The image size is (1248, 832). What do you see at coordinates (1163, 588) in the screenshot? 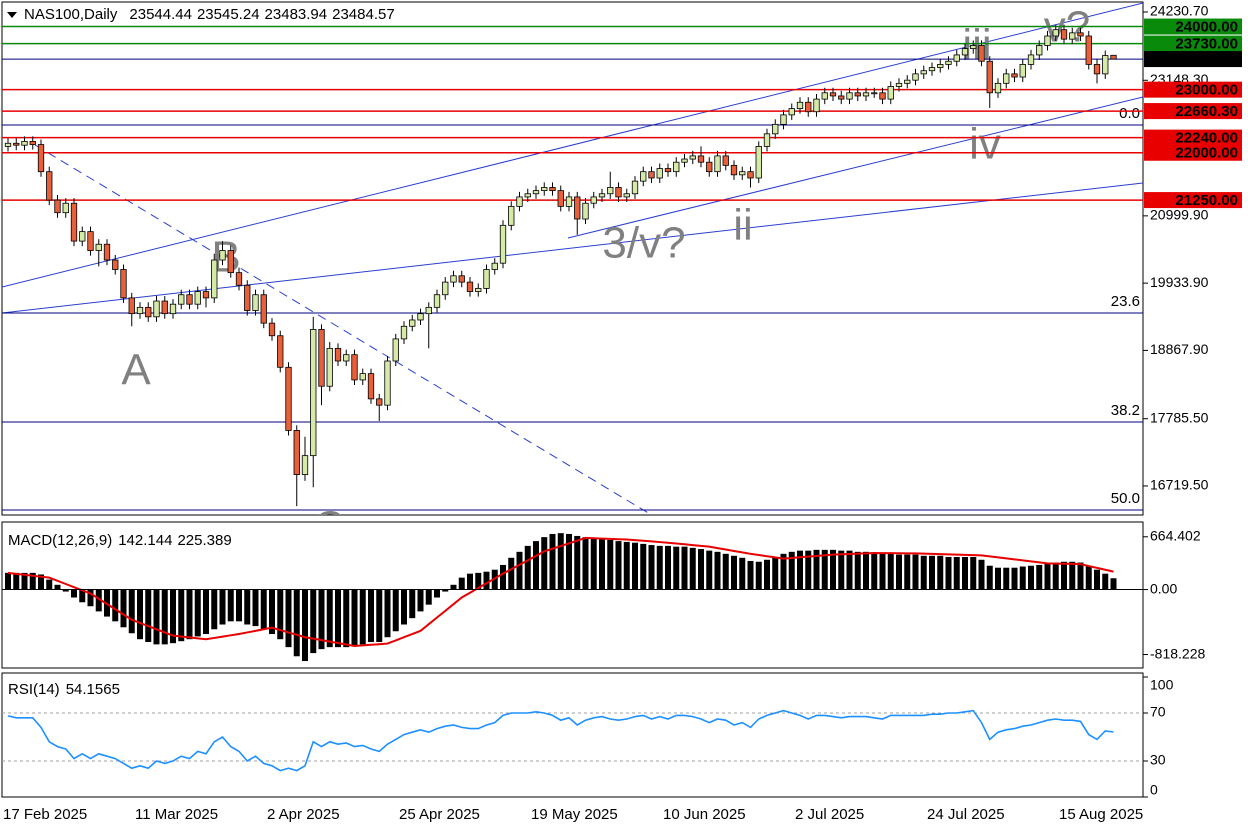
I see `y-tick-label: 0.00` at bounding box center [1163, 588].